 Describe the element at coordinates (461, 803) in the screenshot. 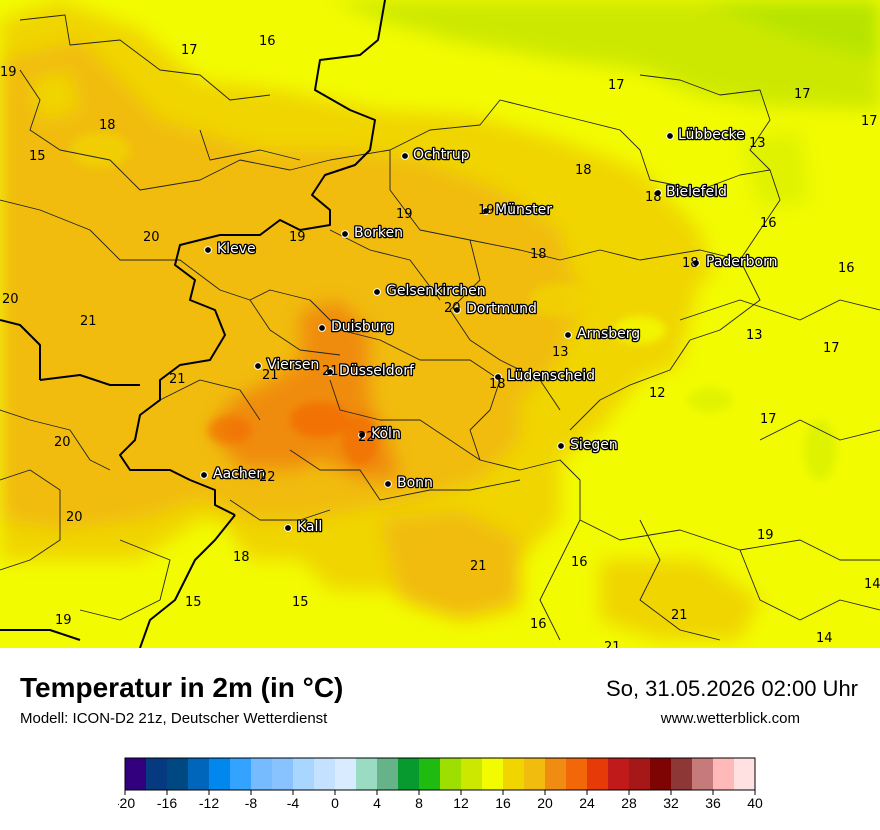

I see `legend-tick-label: 12` at that location.